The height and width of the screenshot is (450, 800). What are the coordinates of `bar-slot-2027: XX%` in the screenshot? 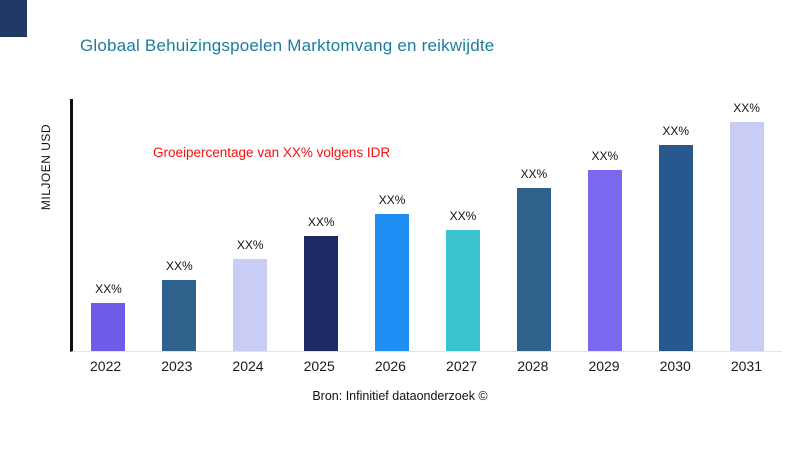 It's located at (463, 225).